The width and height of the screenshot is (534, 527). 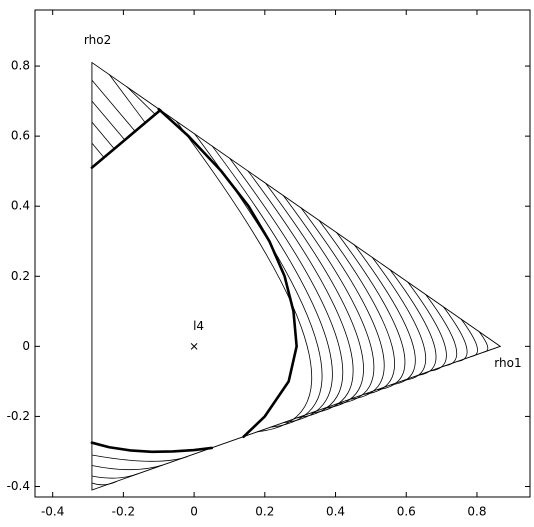 I want to click on x-tick-label: 0.8, so click(x=476, y=512).